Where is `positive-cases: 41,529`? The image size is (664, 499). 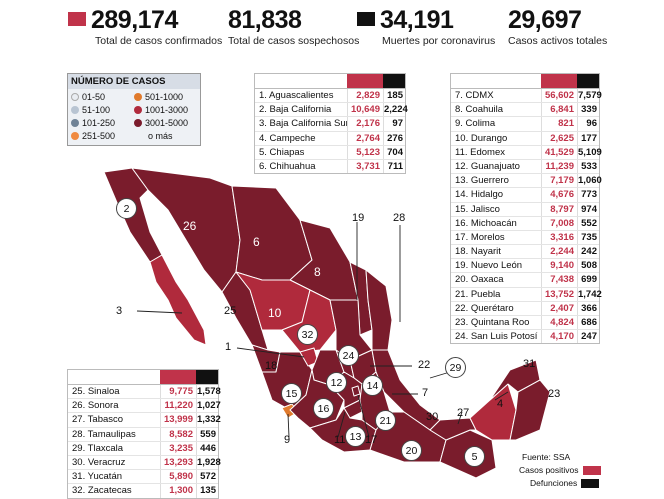 positive-cases: 41,529 is located at coordinates (559, 152).